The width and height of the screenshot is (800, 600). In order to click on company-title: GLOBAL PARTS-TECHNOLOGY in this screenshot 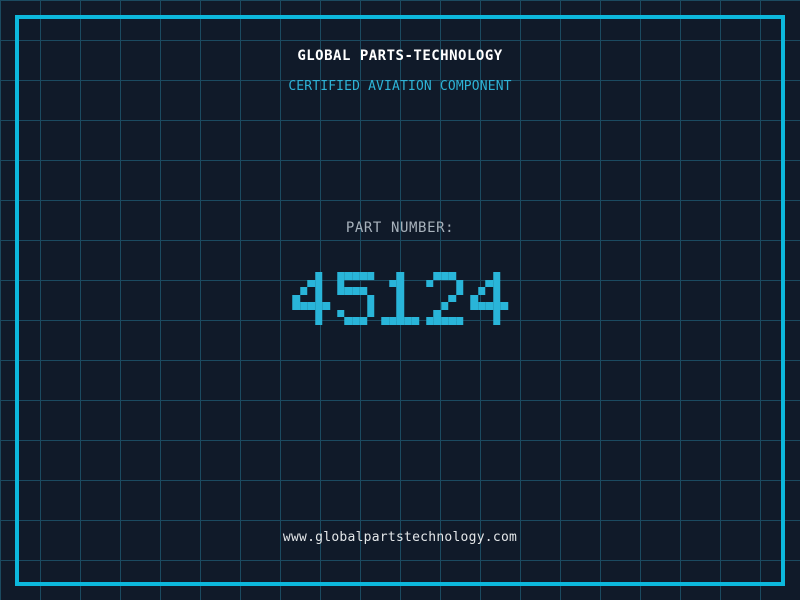, I will do `click(400, 56)`.